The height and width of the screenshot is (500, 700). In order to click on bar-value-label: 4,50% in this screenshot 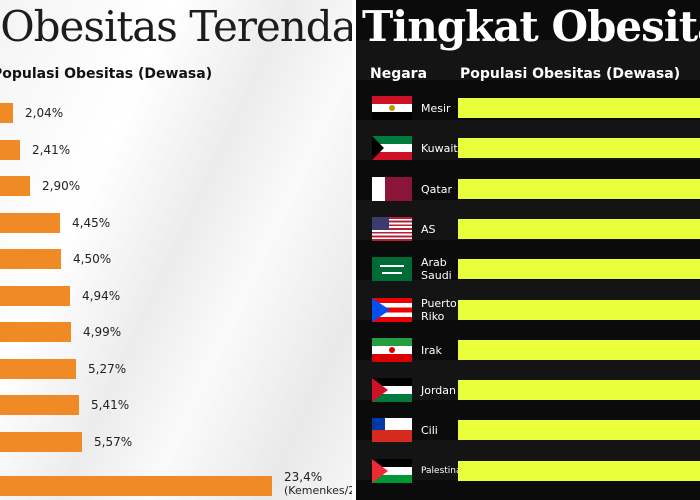, I will do `click(92, 259)`.